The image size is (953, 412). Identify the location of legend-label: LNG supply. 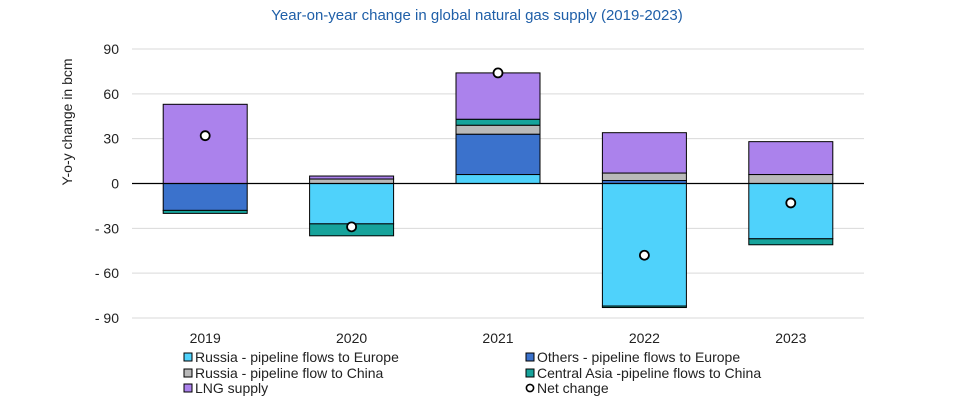
(231, 388).